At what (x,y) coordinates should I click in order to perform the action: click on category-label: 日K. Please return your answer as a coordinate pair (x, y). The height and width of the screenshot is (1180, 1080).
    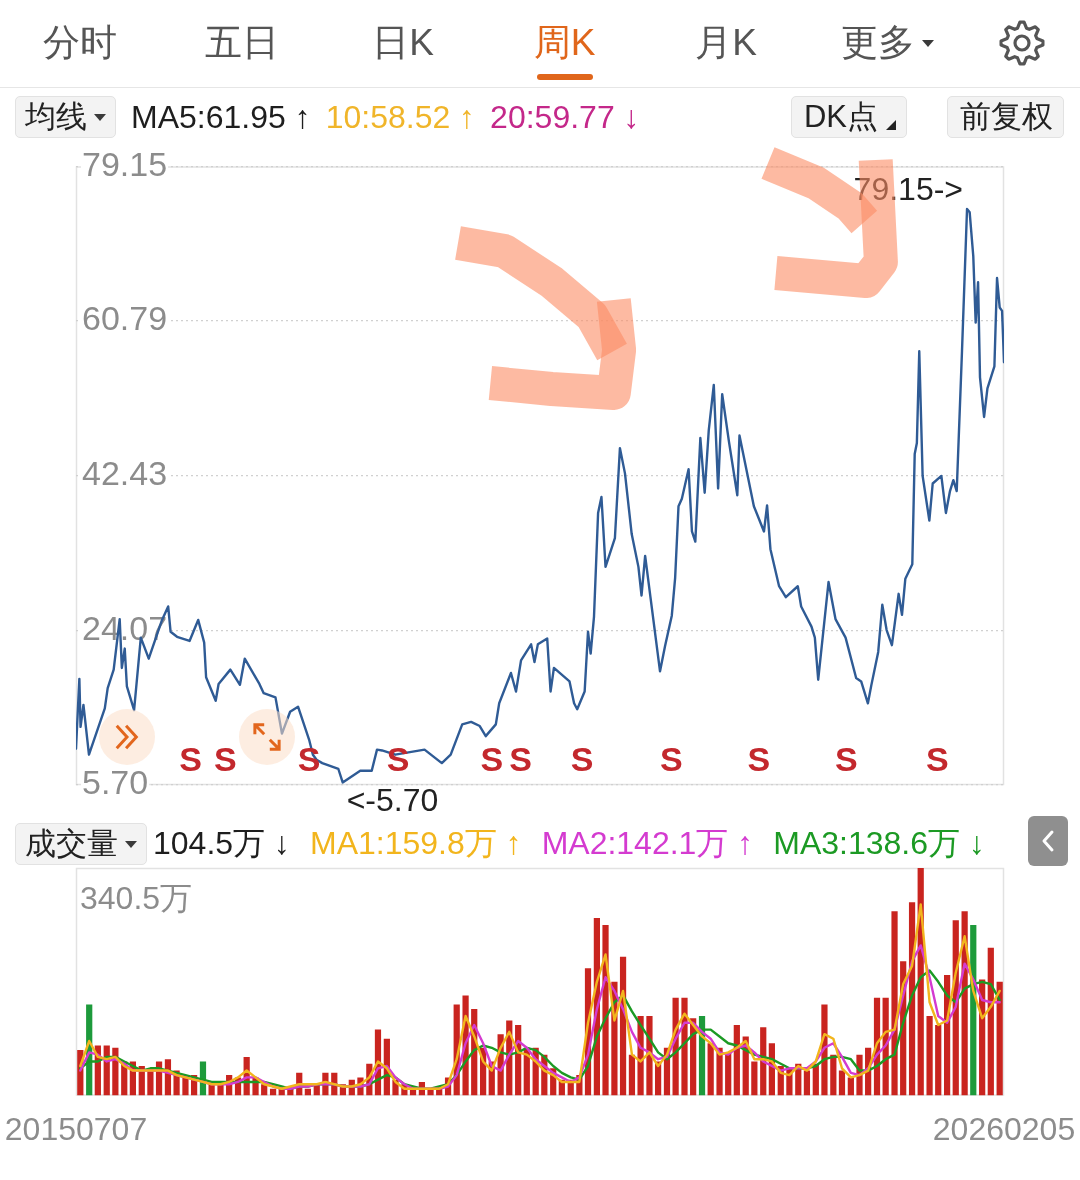
    Looking at the image, I should click on (403, 43).